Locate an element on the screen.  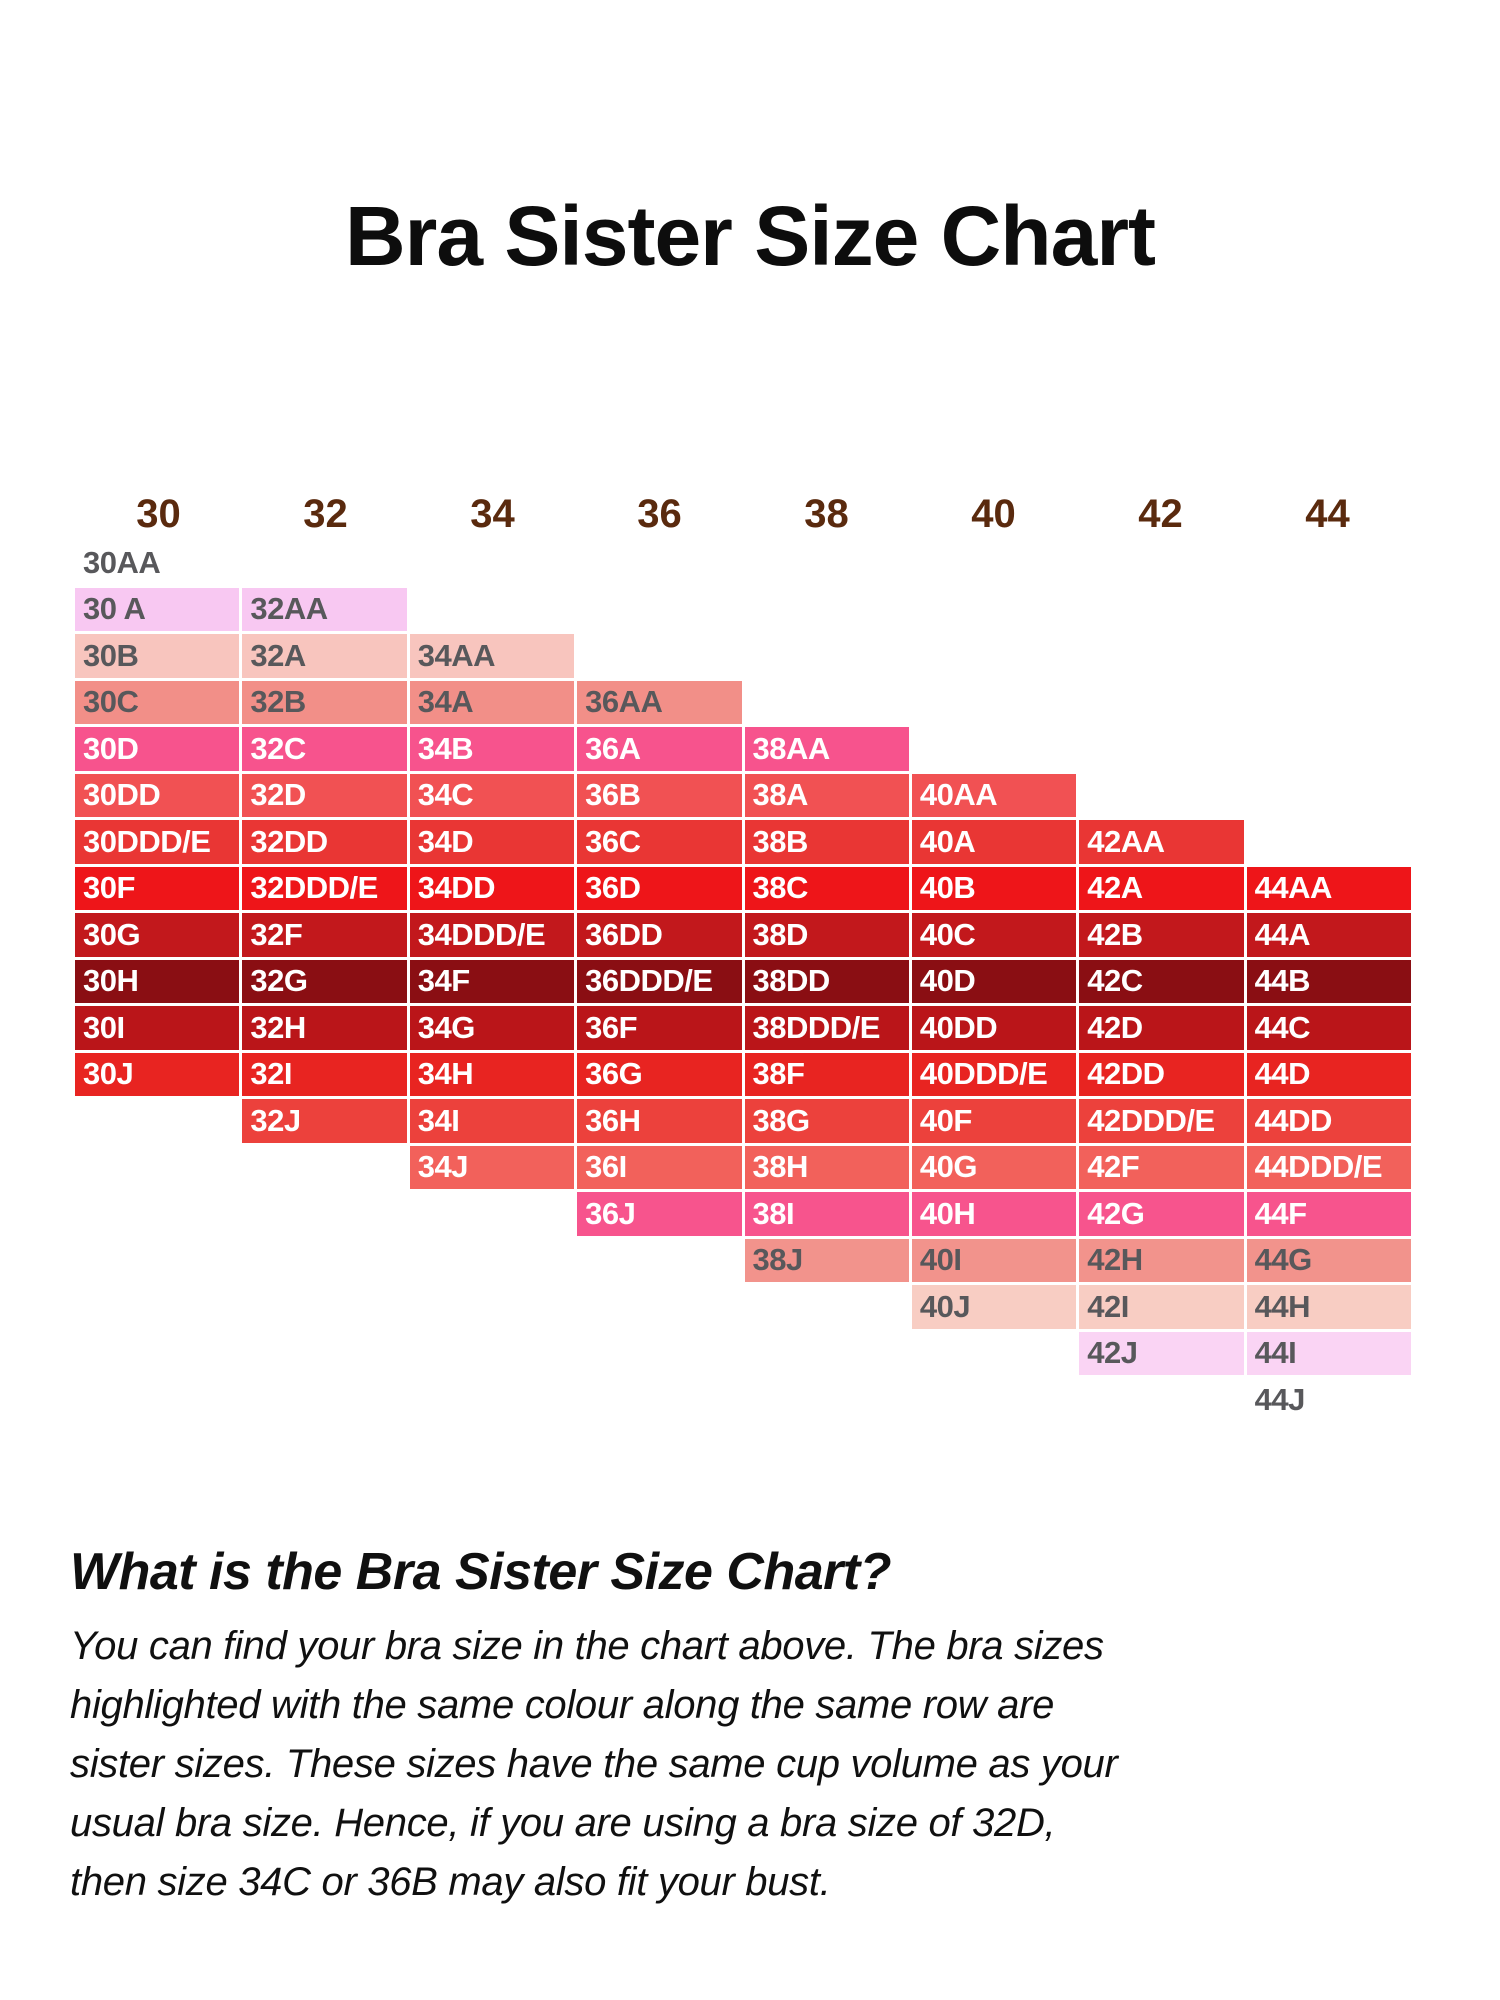
band-size-header: 36 is located at coordinates (659, 514).